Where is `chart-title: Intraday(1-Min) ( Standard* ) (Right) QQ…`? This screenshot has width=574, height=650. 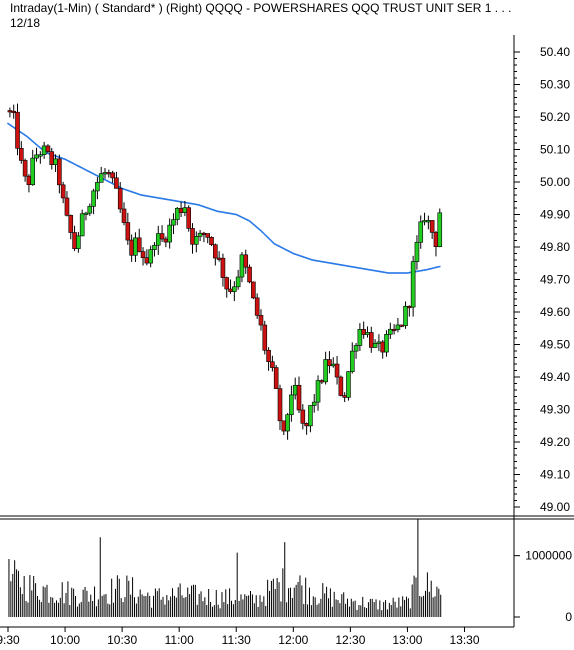 chart-title: Intraday(1-Min) ( Standard* ) (Right) QQ… is located at coordinates (261, 8).